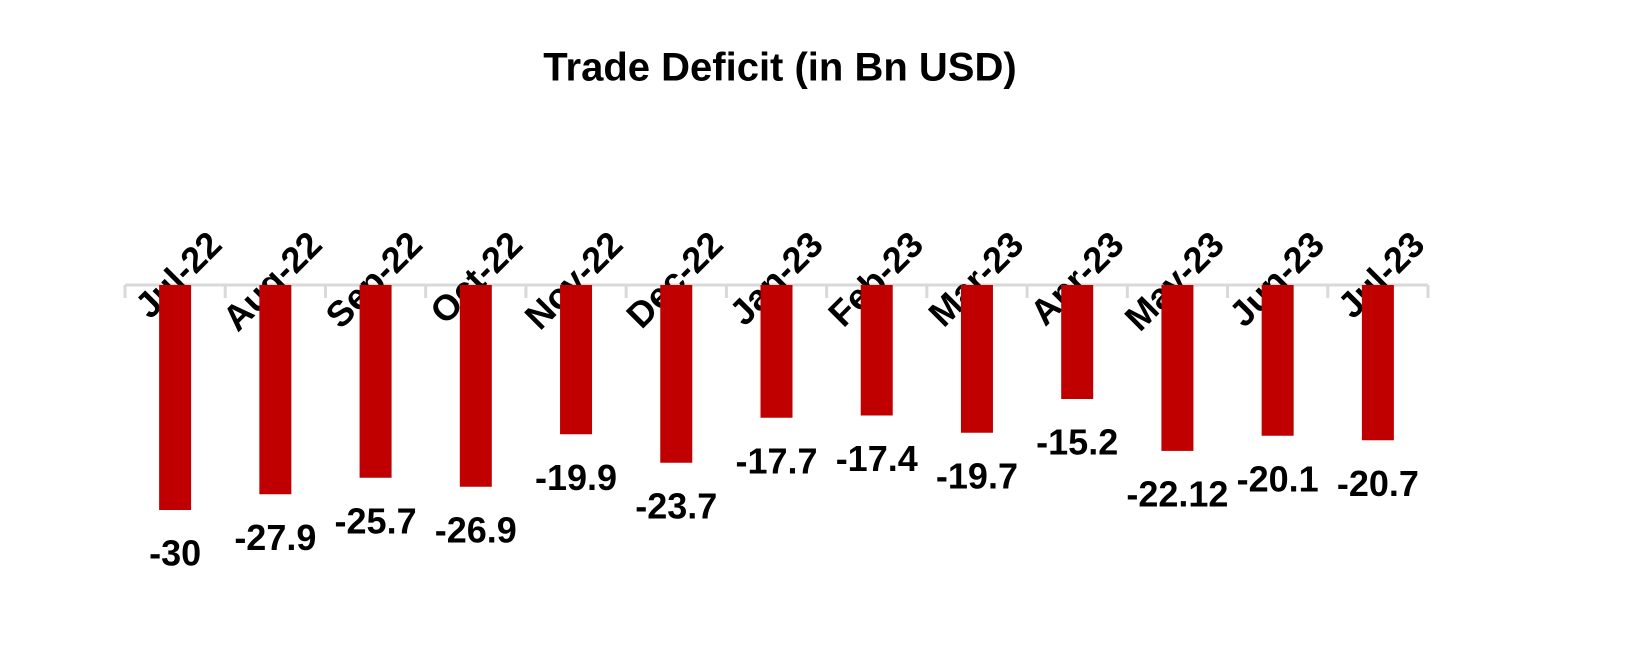 This screenshot has height=663, width=1648. What do you see at coordinates (1177, 493) in the screenshot?
I see `data-label: -22.12` at bounding box center [1177, 493].